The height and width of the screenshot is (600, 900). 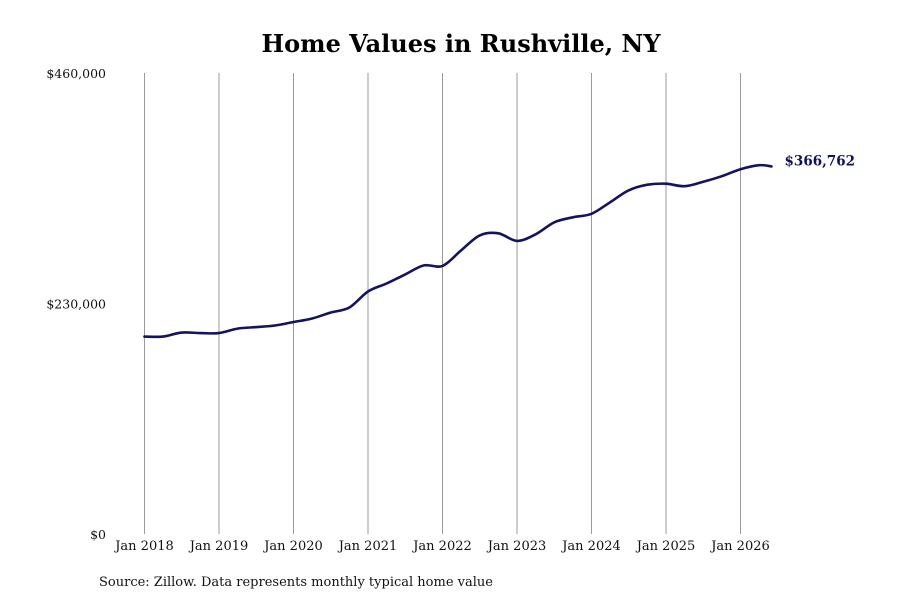 I want to click on x-tick-label: Jan 2018, so click(x=143, y=546).